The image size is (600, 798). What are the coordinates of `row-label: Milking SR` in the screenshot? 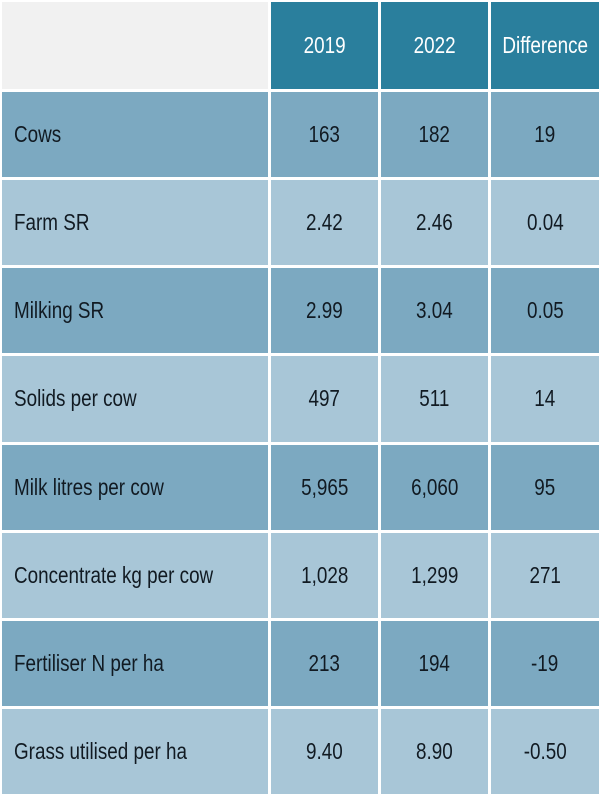 It's located at (135, 311).